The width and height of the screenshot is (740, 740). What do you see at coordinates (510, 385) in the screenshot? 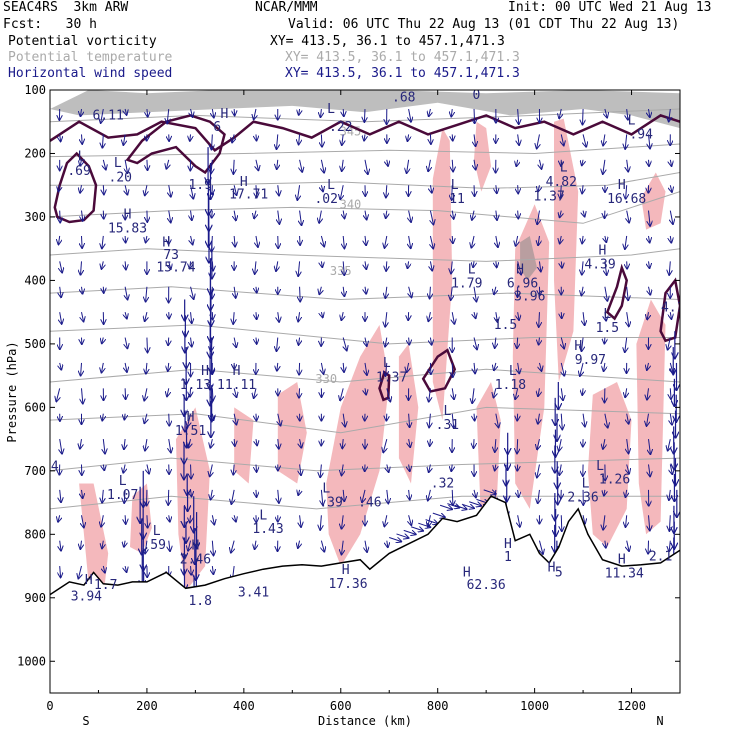
I see `extremum-label: 1.18` at bounding box center [510, 385].